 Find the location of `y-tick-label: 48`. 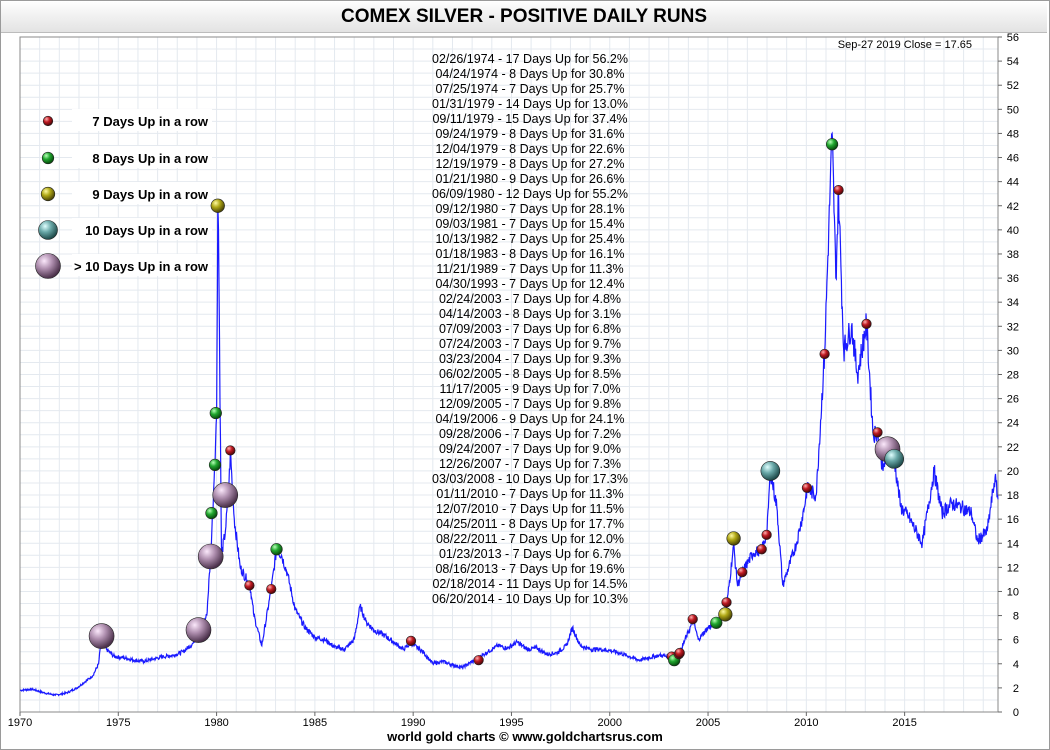

y-tick-label: 48 is located at coordinates (1013, 134).